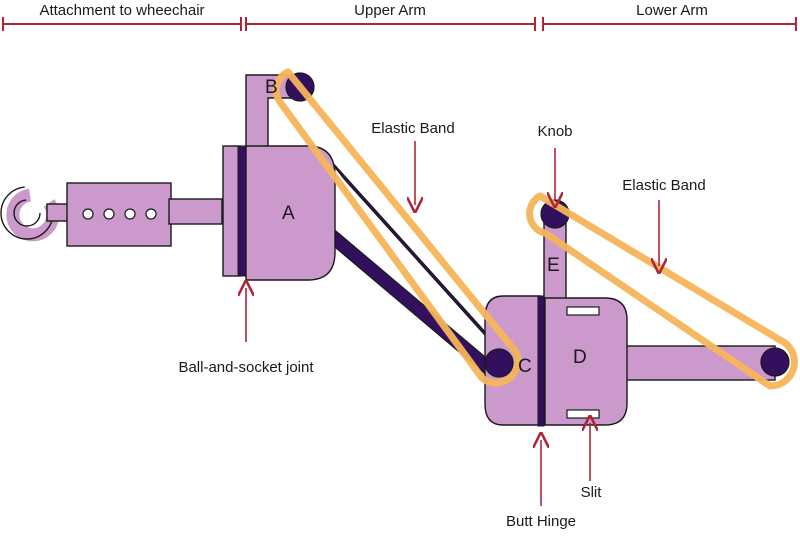 Image resolution: width=800 pixels, height=538 pixels. Describe the element at coordinates (122, 24) in the screenshot. I see `section-bracket-attachment` at that location.